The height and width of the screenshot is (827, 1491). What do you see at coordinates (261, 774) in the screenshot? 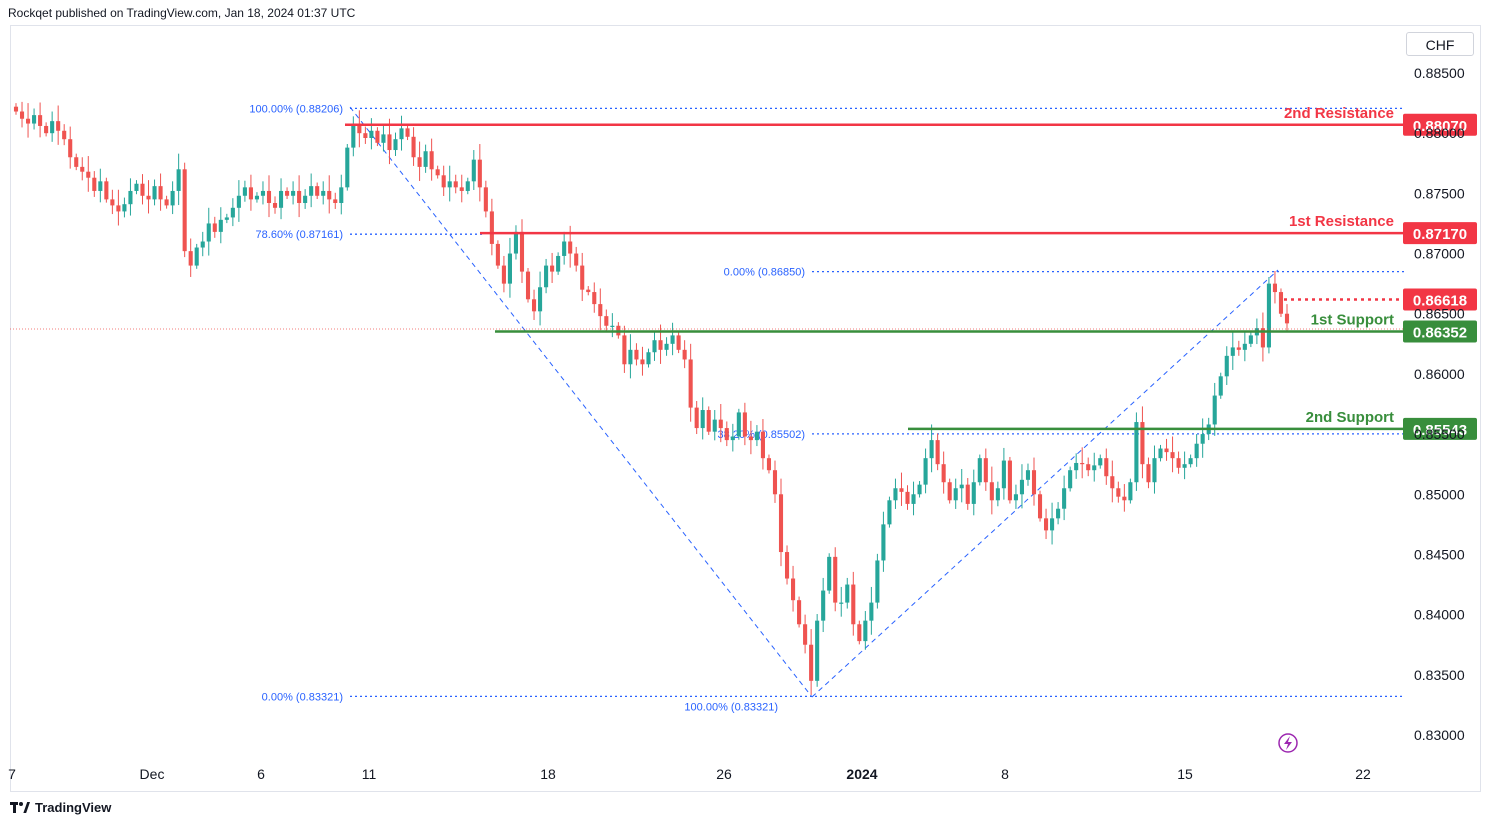
I see `x-tick-label: 6` at bounding box center [261, 774].